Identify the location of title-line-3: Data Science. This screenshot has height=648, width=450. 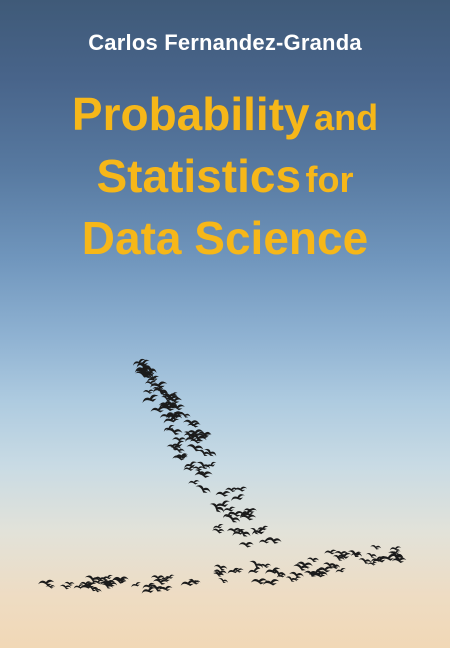
(225, 245).